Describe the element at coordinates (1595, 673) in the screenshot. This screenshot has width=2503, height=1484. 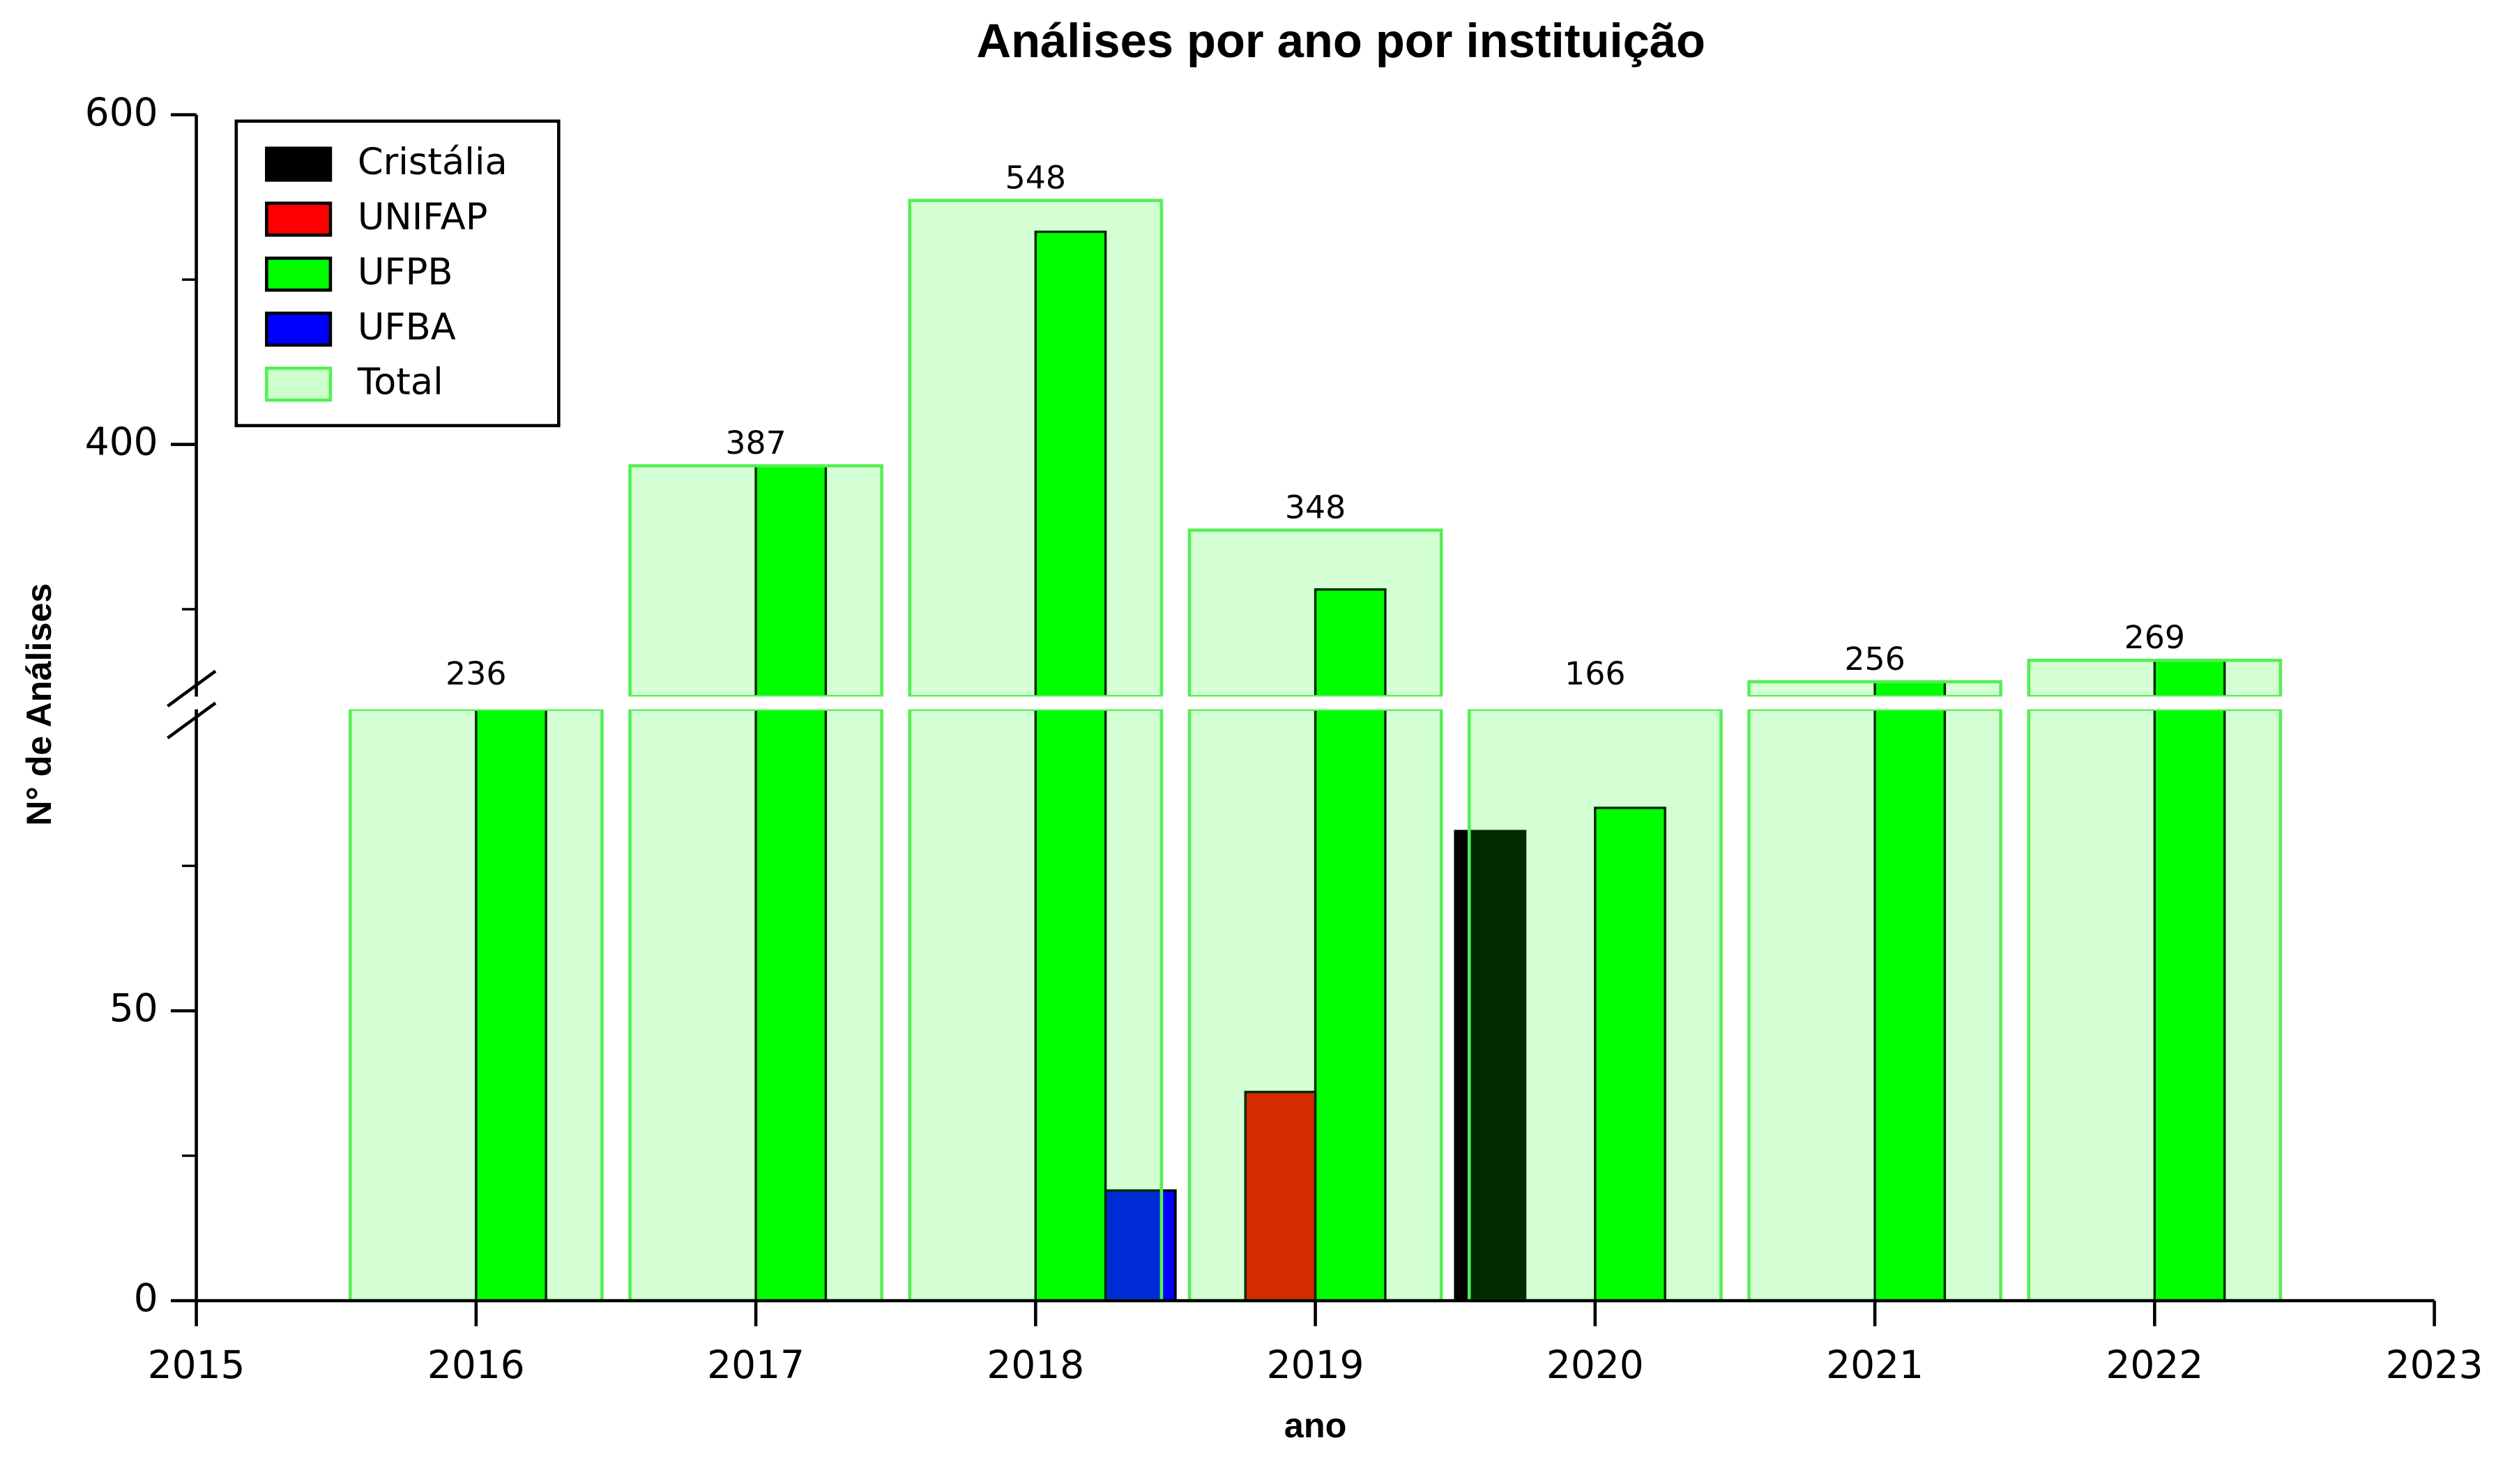
I see `value-label: 166` at that location.